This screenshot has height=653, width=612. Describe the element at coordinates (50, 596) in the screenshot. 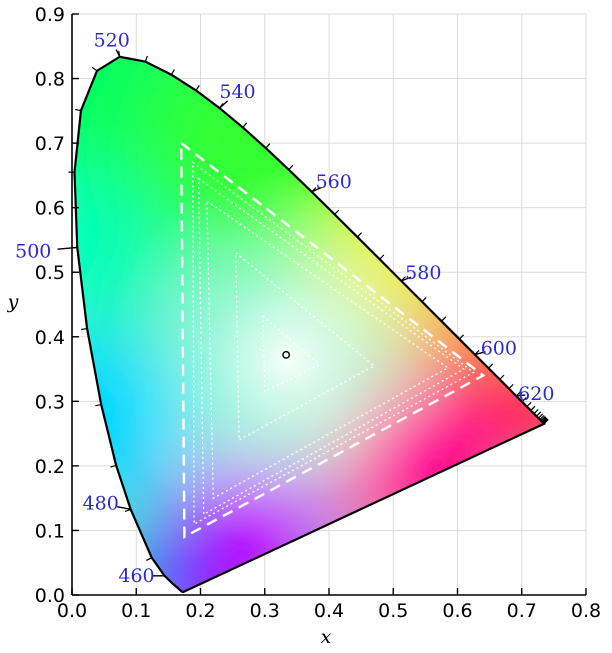

I see `y-tick-label-0: 0.0` at that location.